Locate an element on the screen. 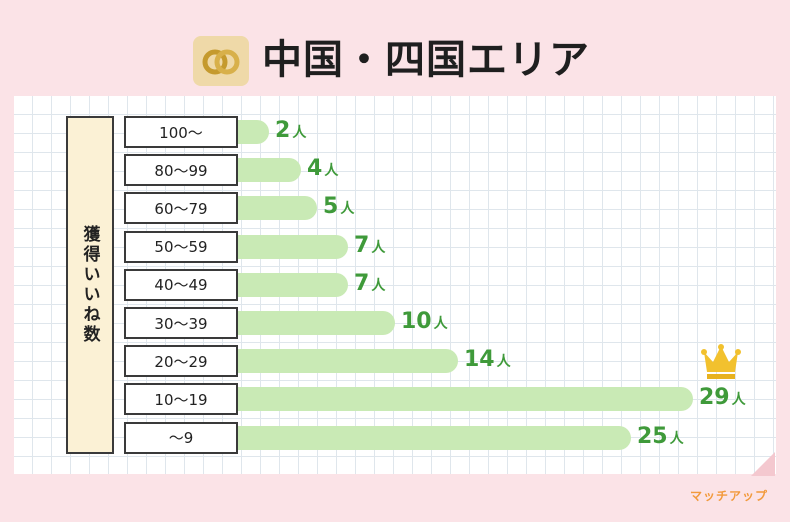 The image size is (790, 522). y-axis-label: 獲得いいね数 is located at coordinates (89, 285).